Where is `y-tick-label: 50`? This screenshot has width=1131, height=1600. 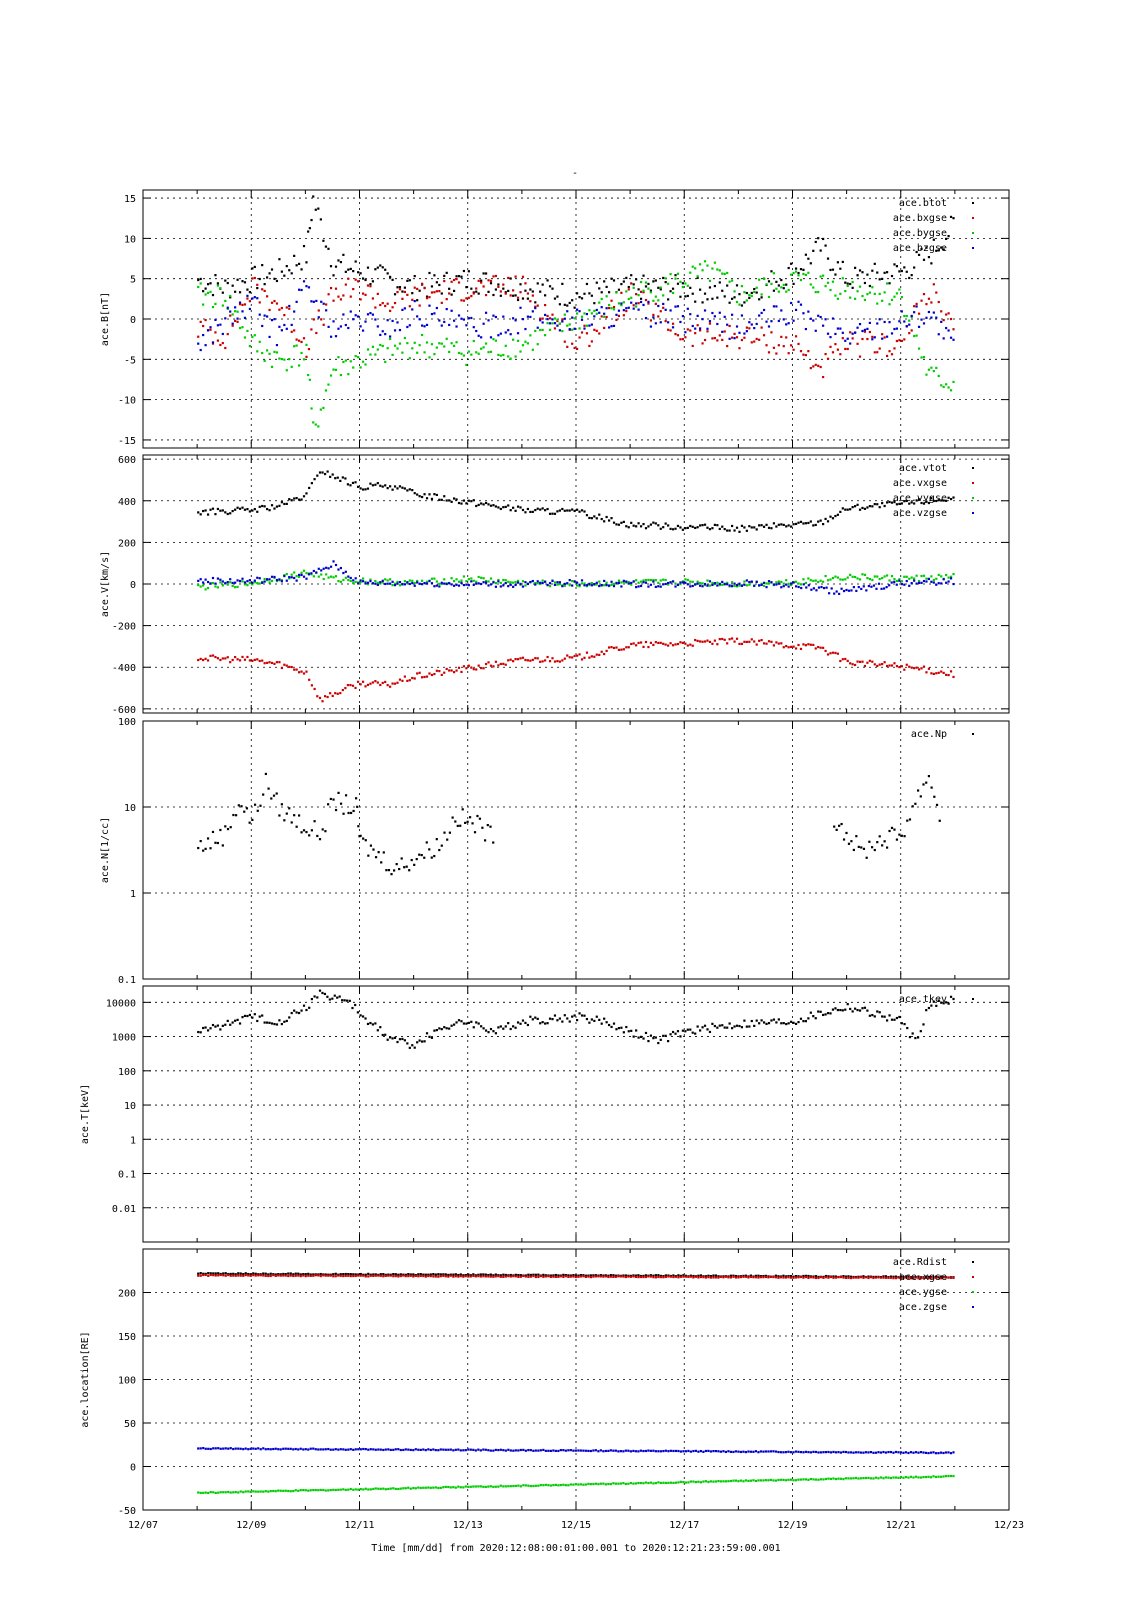
y-tick-label: 50 is located at coordinates (130, 1424).